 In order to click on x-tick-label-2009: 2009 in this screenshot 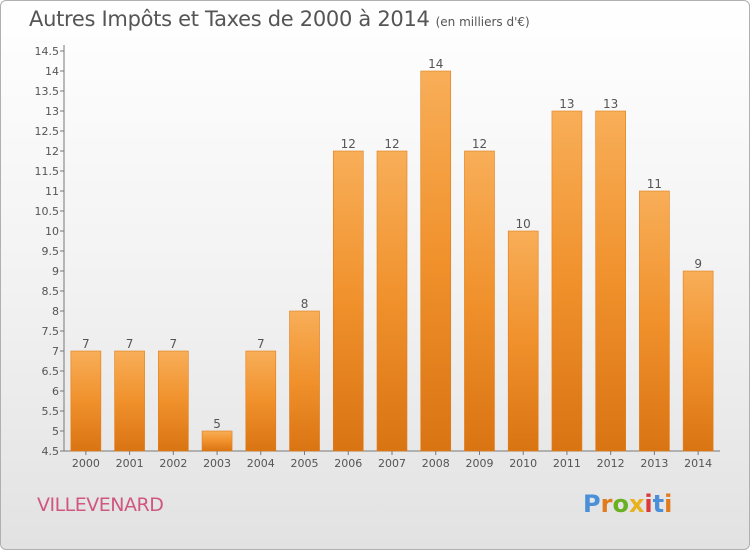, I will do `click(479, 463)`.